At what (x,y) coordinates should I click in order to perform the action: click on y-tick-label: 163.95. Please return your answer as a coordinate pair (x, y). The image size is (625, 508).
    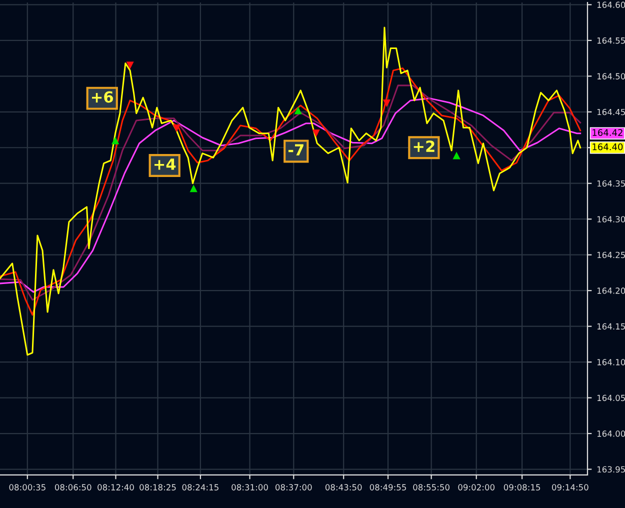
    Looking at the image, I should click on (611, 469).